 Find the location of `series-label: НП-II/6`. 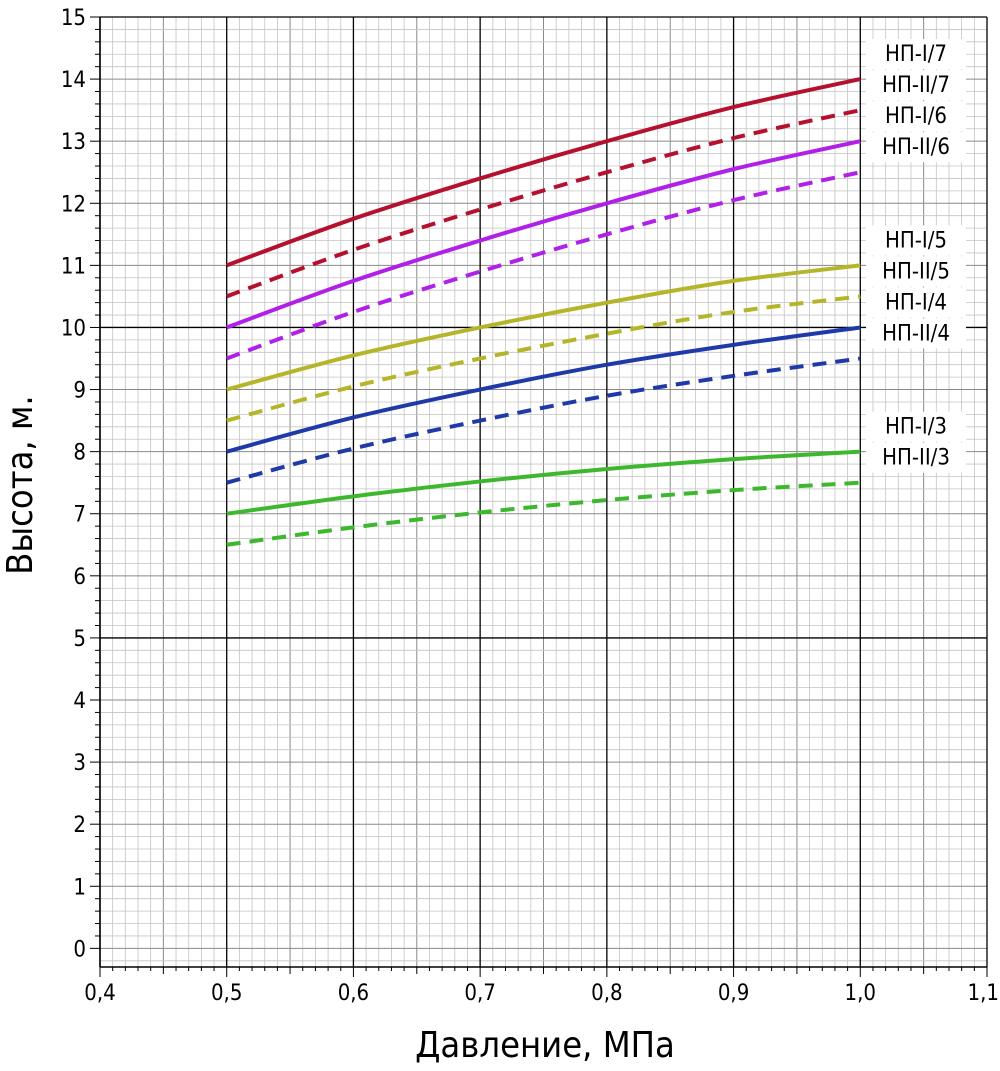

series-label: НП-II/6 is located at coordinates (916, 147).